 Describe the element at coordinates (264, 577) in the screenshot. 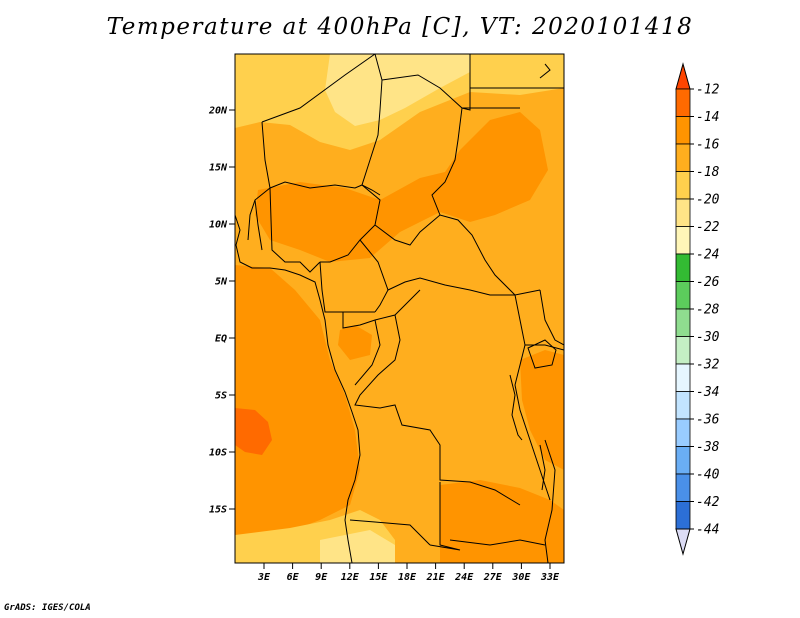

I see `lon-tick-label: 3E` at that location.